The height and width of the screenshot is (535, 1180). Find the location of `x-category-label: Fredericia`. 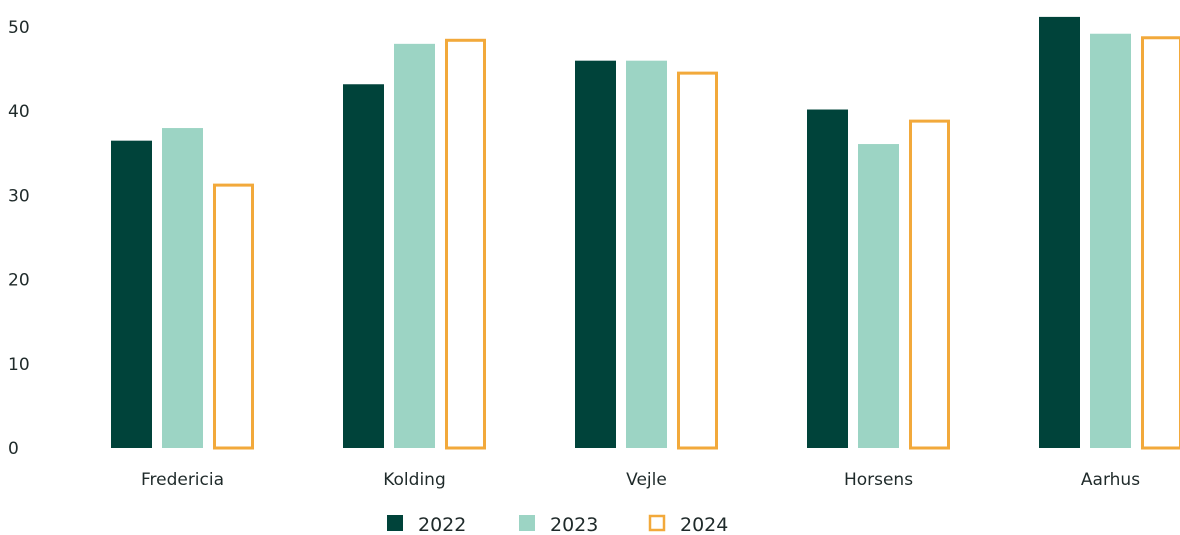

x-category-label: Fredericia is located at coordinates (182, 480).